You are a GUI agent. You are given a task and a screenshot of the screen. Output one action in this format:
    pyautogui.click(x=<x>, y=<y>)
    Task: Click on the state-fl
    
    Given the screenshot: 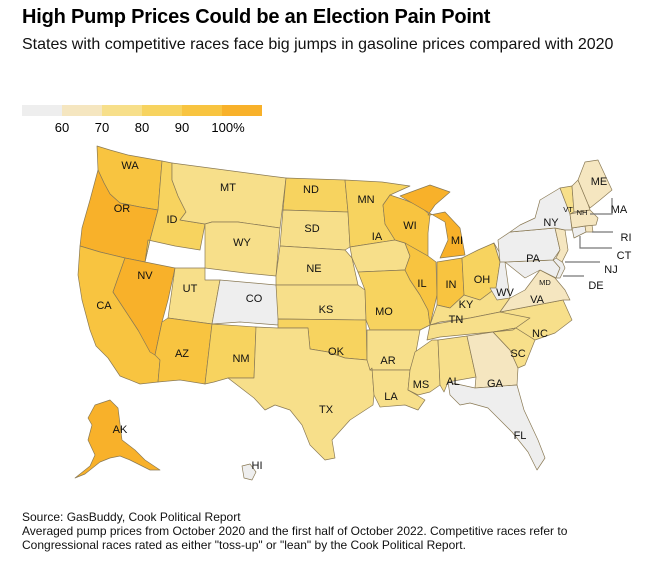 What is the action you would take?
    pyautogui.click(x=496, y=426)
    